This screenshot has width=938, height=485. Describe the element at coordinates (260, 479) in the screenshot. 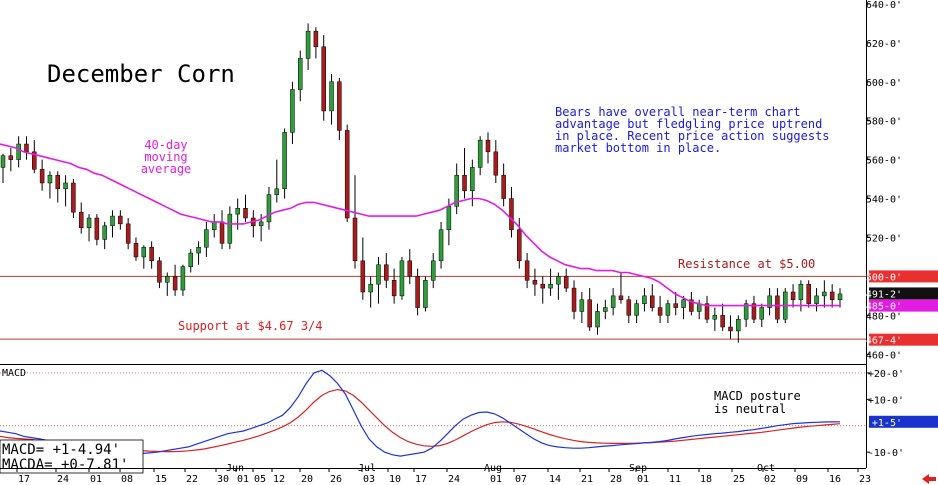

I see `date-tick-label: 05` at that location.